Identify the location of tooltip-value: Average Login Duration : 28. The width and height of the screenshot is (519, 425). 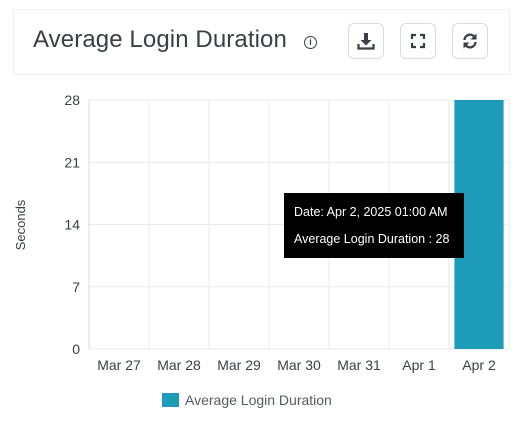
(372, 239).